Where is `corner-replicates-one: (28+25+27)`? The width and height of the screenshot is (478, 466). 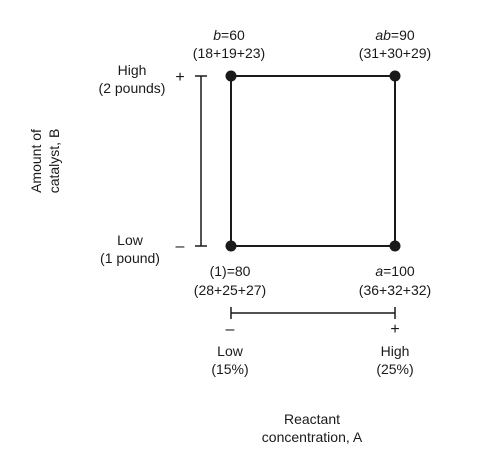
corner-replicates-one: (28+25+27) is located at coordinates (230, 290).